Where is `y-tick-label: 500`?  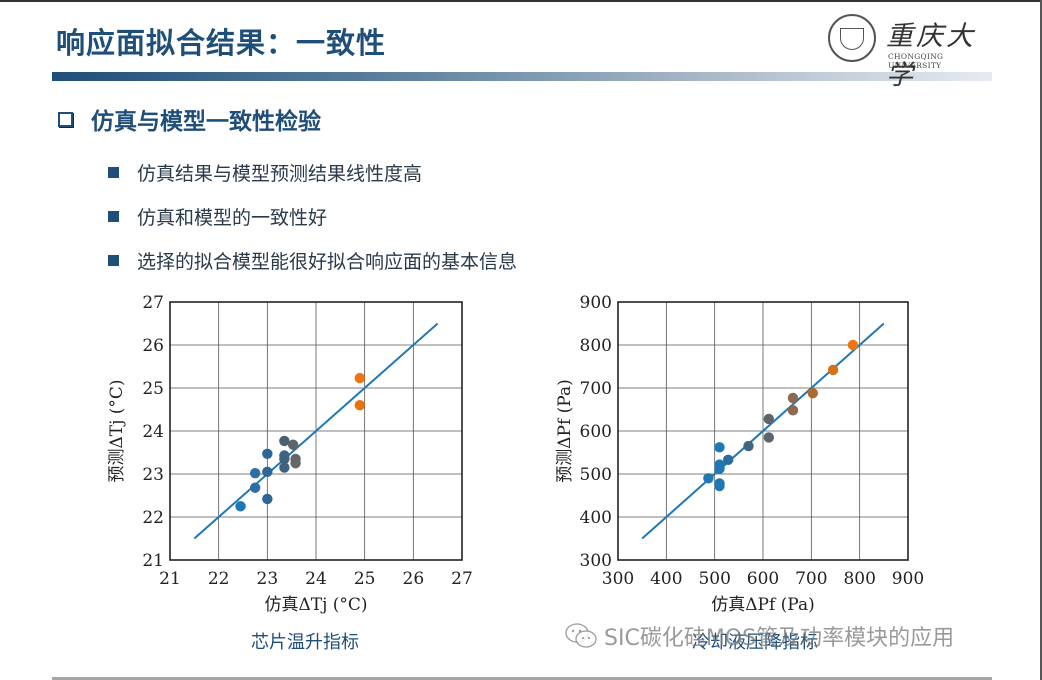
y-tick-label: 500 is located at coordinates (596, 475).